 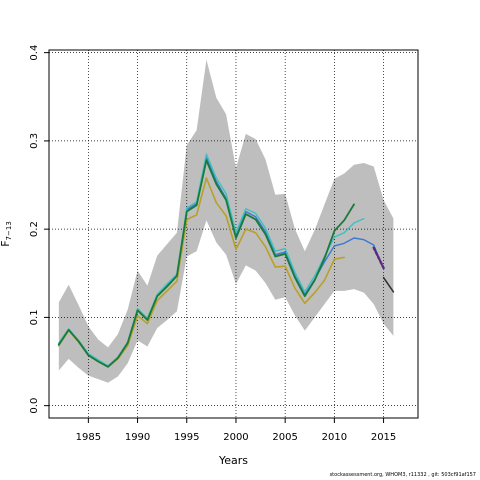 I want to click on x-tick-label: 1985, so click(x=88, y=437).